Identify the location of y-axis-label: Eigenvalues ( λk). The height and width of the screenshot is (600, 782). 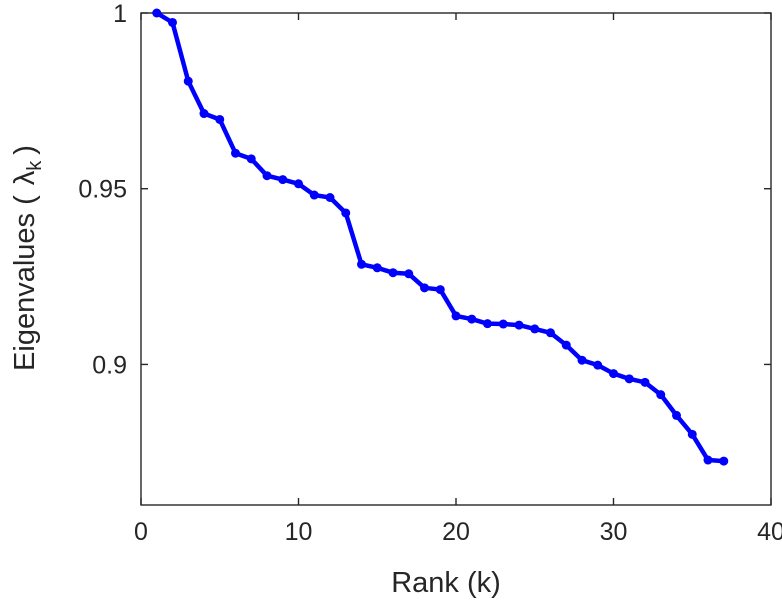
(27, 258).